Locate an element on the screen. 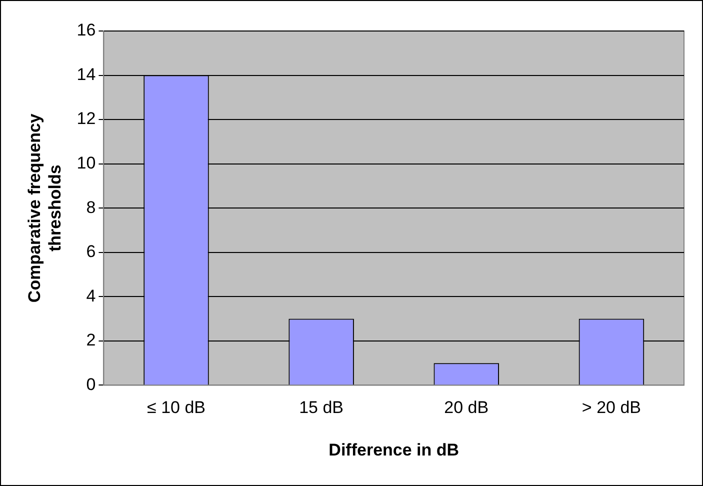 The height and width of the screenshot is (486, 703). y-tick-label: 6 is located at coordinates (91, 252).